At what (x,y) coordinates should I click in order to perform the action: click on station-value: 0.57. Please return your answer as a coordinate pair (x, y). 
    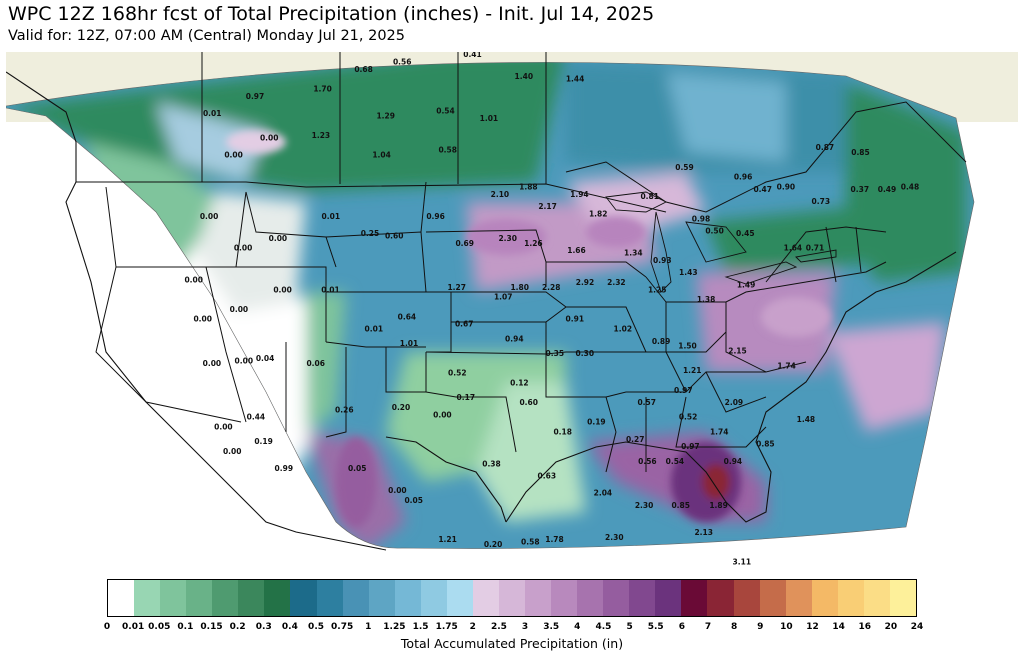
    Looking at the image, I should click on (646, 402).